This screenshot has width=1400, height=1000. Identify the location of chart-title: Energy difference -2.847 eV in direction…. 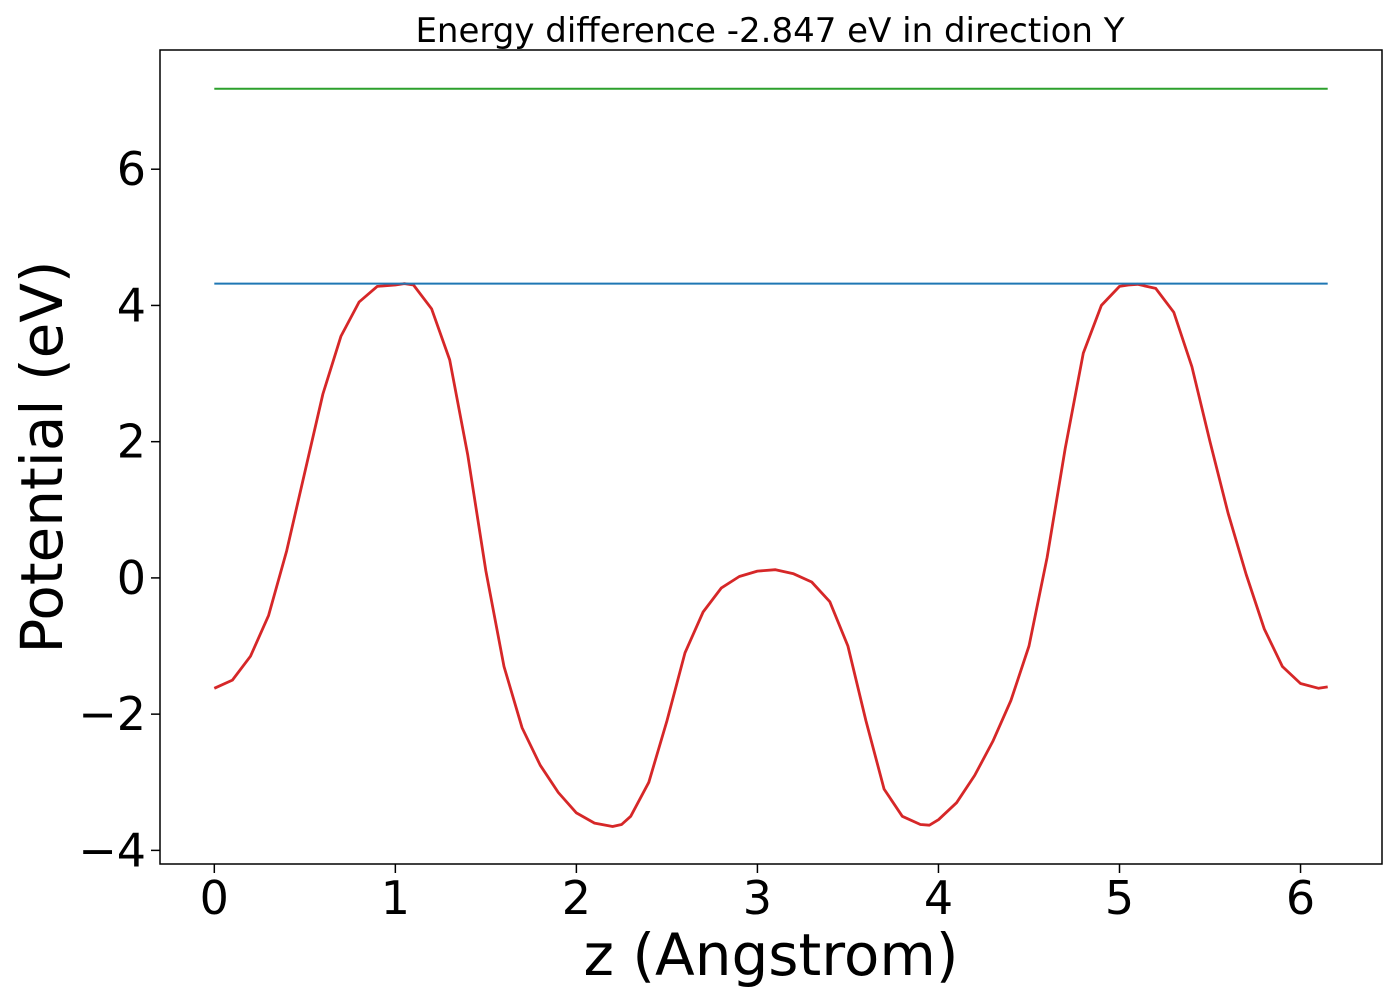
(769, 31).